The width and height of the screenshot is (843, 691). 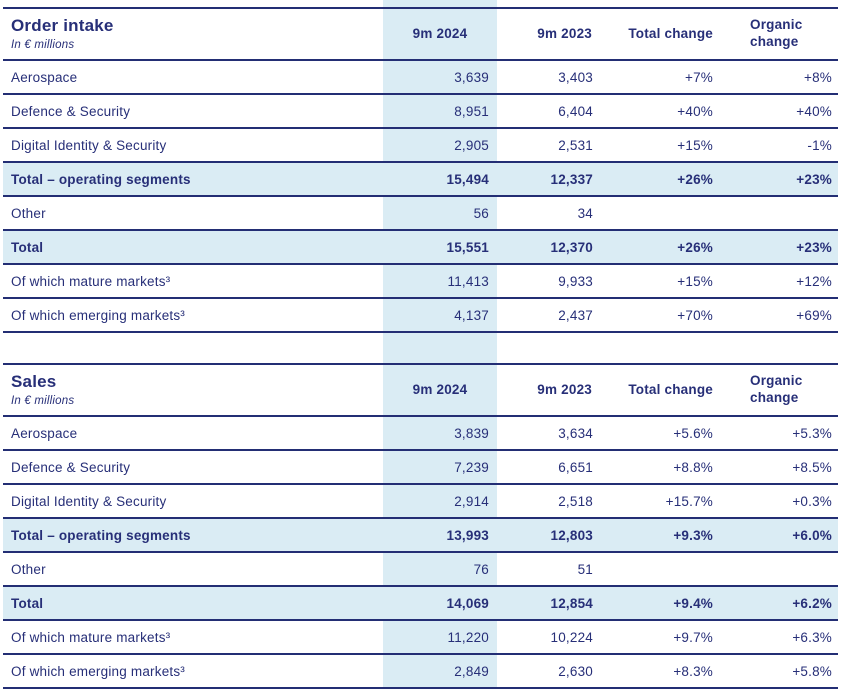 I want to click on value-9m-2023: 12,854, so click(x=571, y=603).